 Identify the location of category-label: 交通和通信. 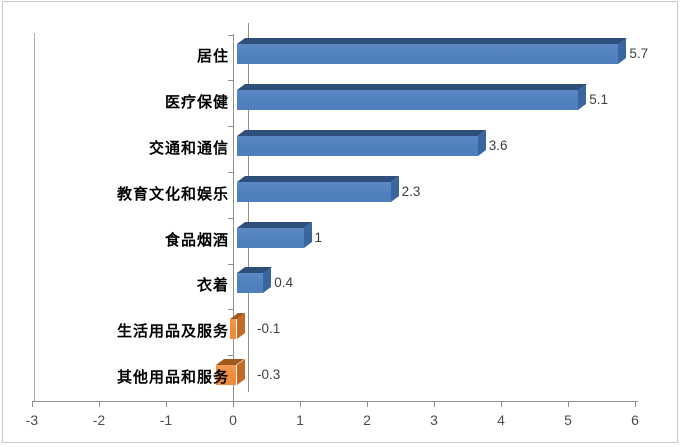
(188, 149).